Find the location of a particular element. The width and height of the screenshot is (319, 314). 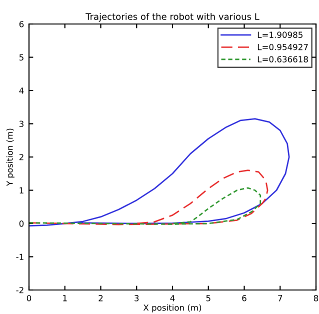

line-series is located at coordinates (145, 206).